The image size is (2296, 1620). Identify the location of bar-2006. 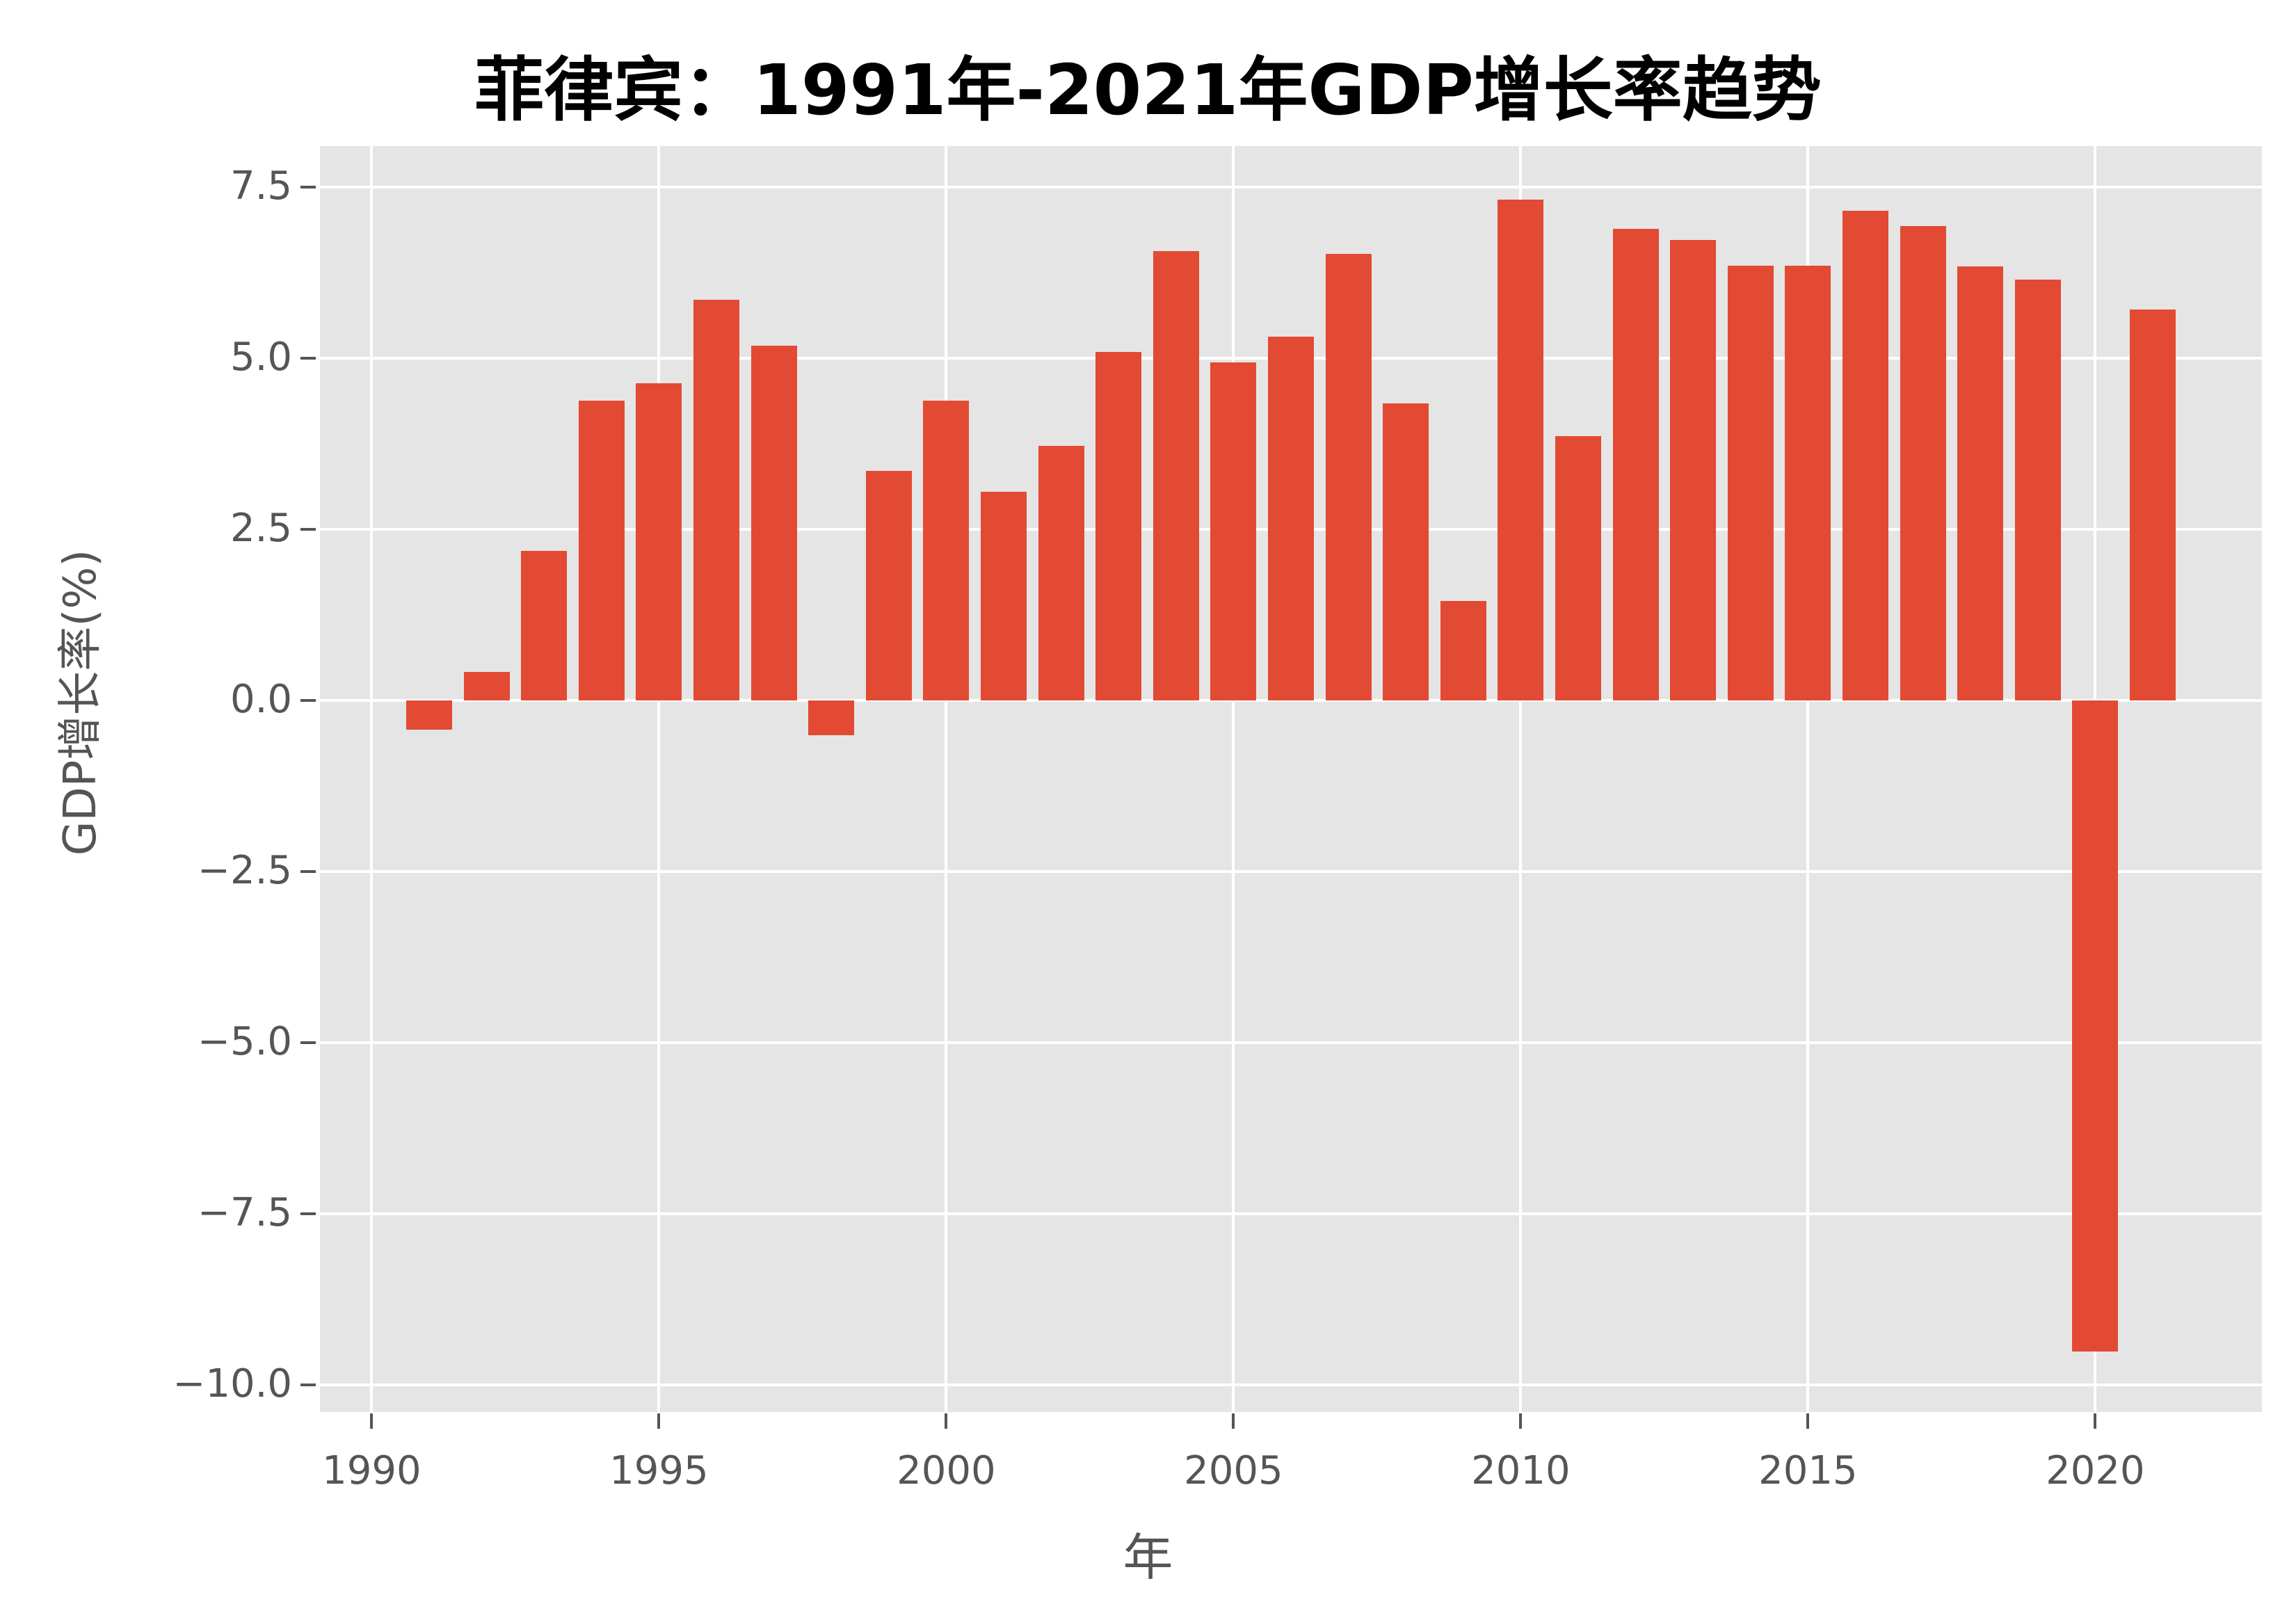
(1291, 518).